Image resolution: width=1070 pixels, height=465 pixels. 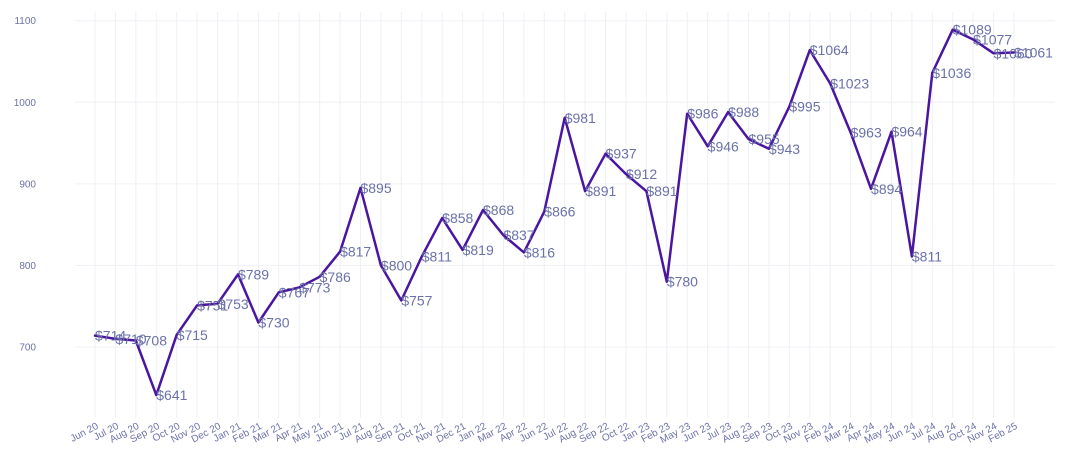 I want to click on y-tick-label: 800, so click(x=27, y=266).